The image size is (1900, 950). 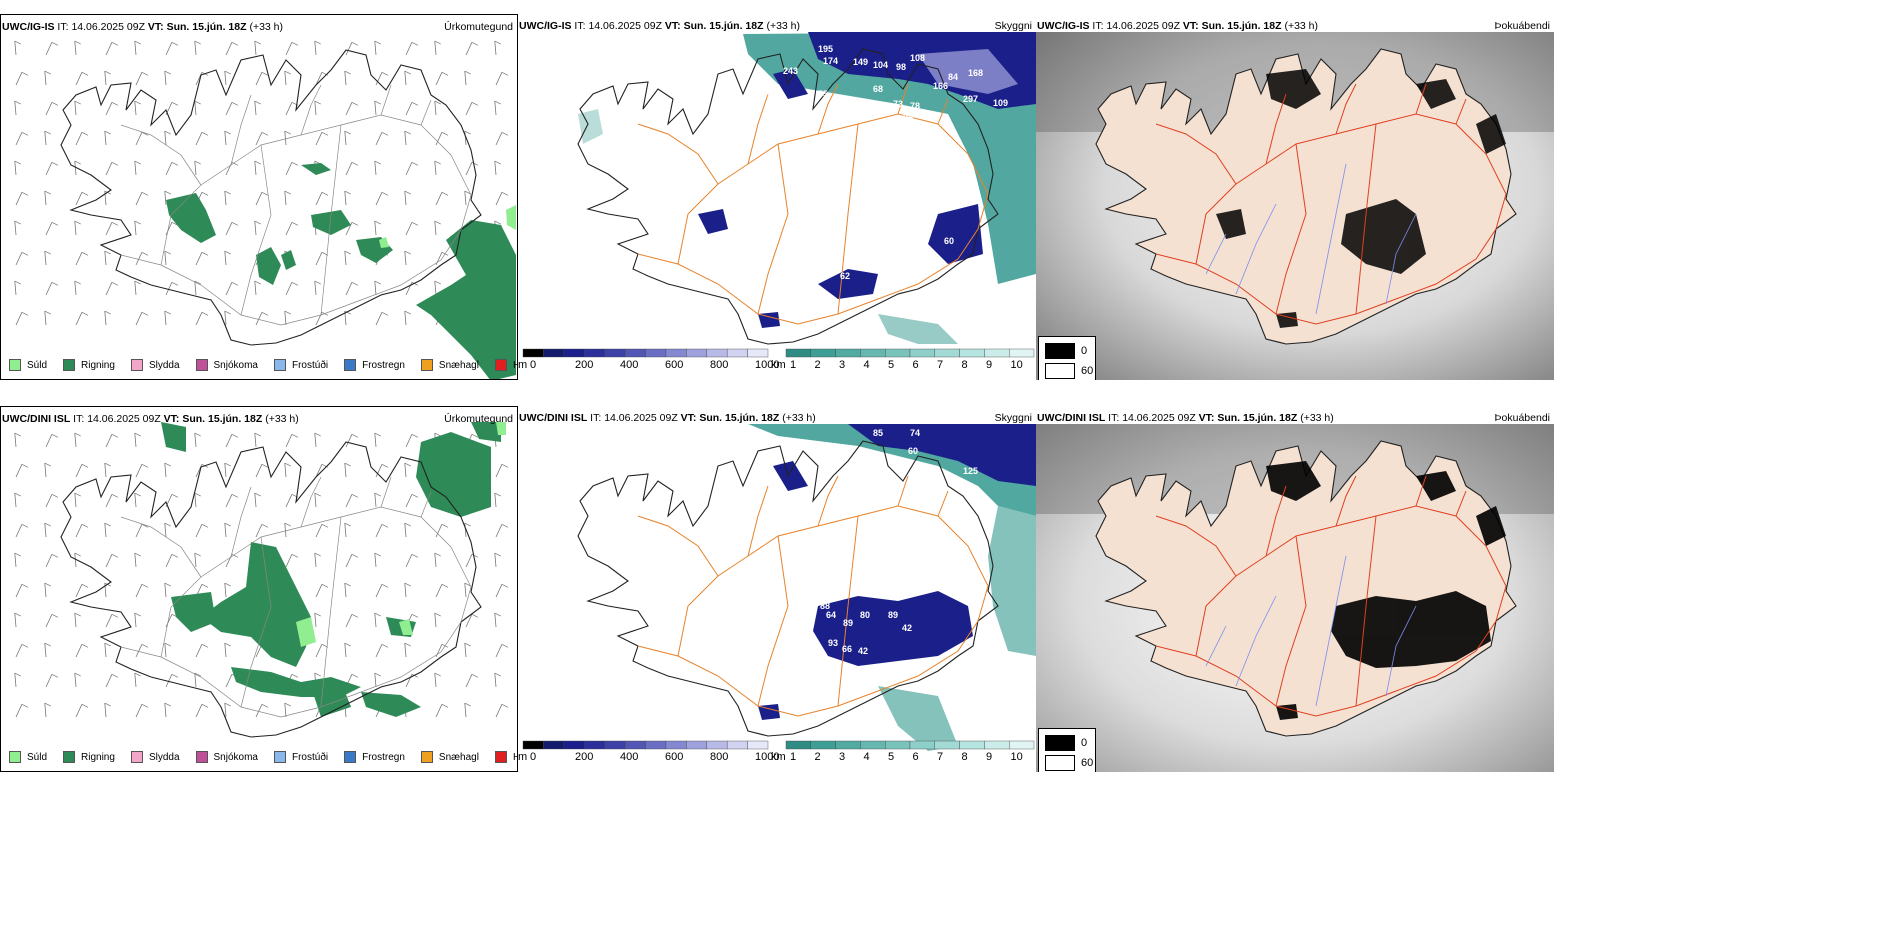 What do you see at coordinates (867, 365) in the screenshot?
I see `visibility-scale-tick: 4` at bounding box center [867, 365].